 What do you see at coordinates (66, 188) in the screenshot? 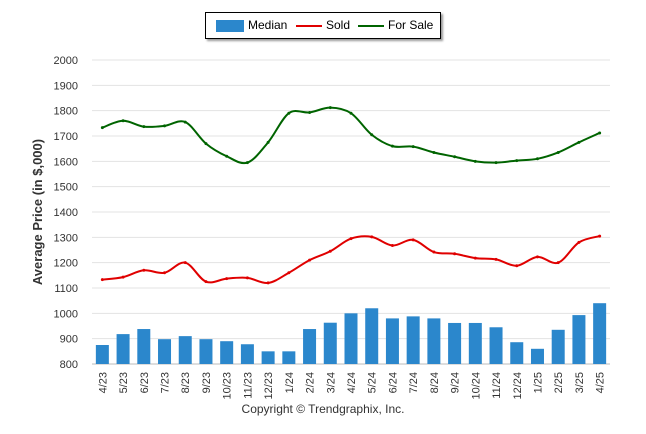
I see `y-tick-label: 1500` at bounding box center [66, 188].